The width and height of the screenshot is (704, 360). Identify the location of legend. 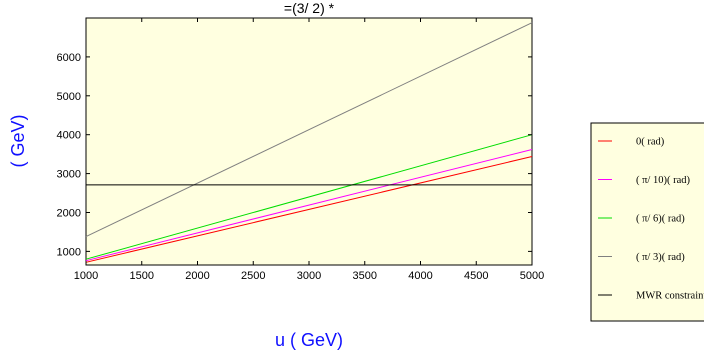
(647, 222).